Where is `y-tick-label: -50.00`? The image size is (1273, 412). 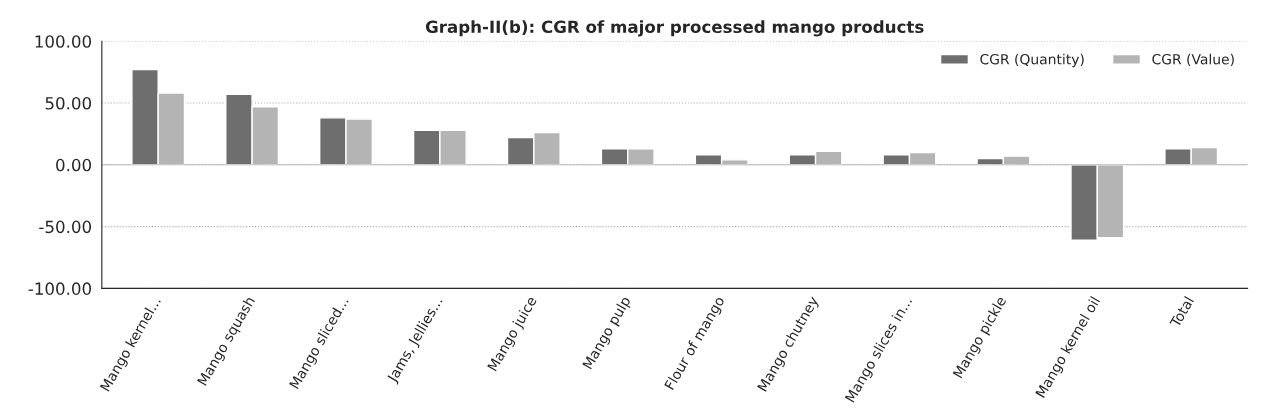 y-tick-label: -50.00 is located at coordinates (65, 227).